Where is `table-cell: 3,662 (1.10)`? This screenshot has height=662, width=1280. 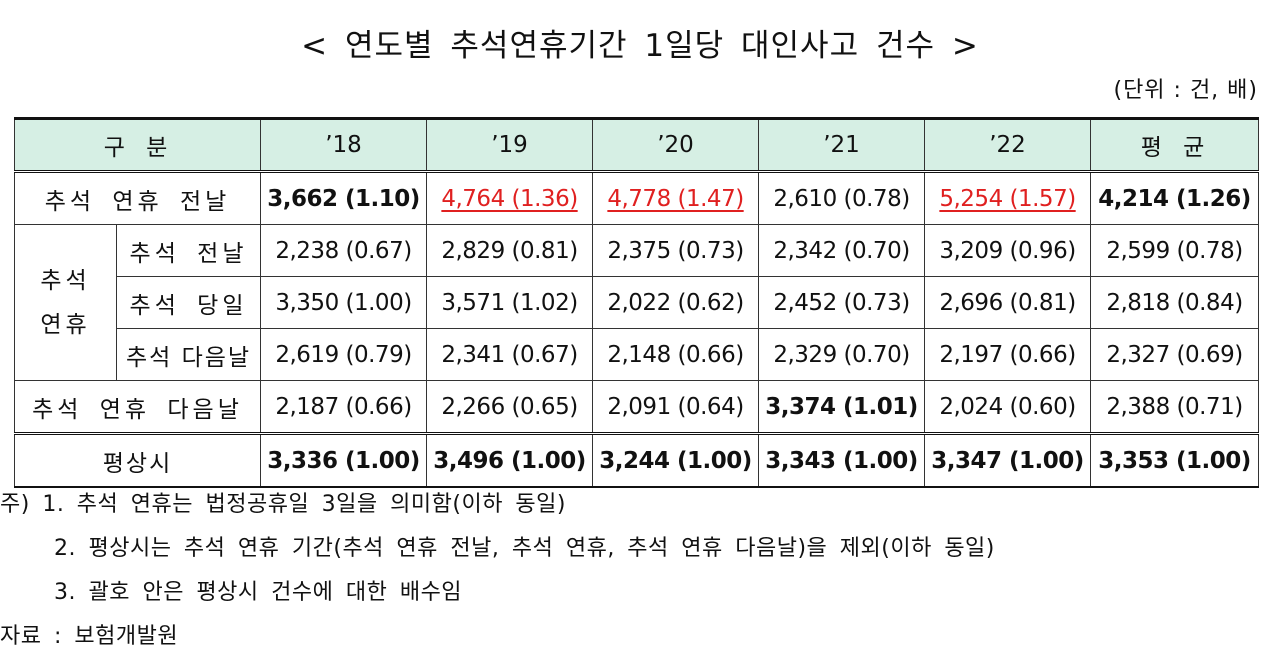
table-cell: 3,662 (1.10) is located at coordinates (344, 198).